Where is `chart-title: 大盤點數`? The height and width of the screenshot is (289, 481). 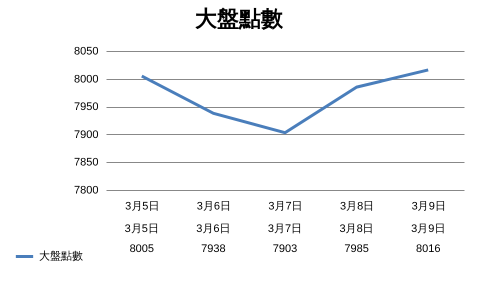
chart-title: 大盤點數 is located at coordinates (239, 18).